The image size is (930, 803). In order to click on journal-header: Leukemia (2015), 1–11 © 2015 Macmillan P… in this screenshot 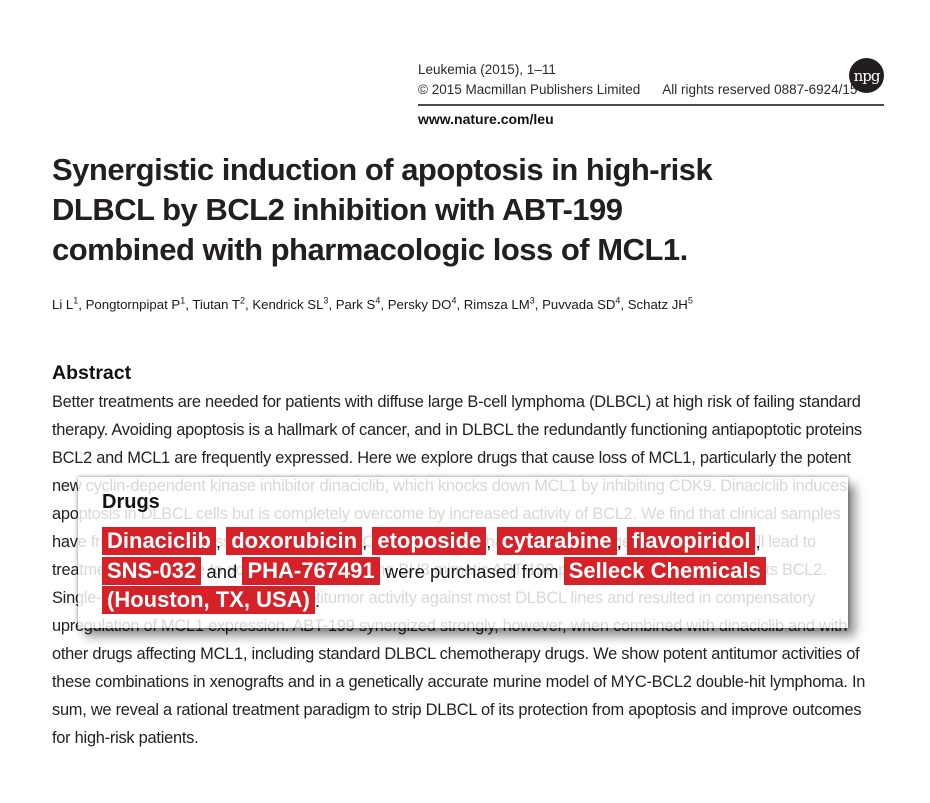, I will do `click(651, 92)`.